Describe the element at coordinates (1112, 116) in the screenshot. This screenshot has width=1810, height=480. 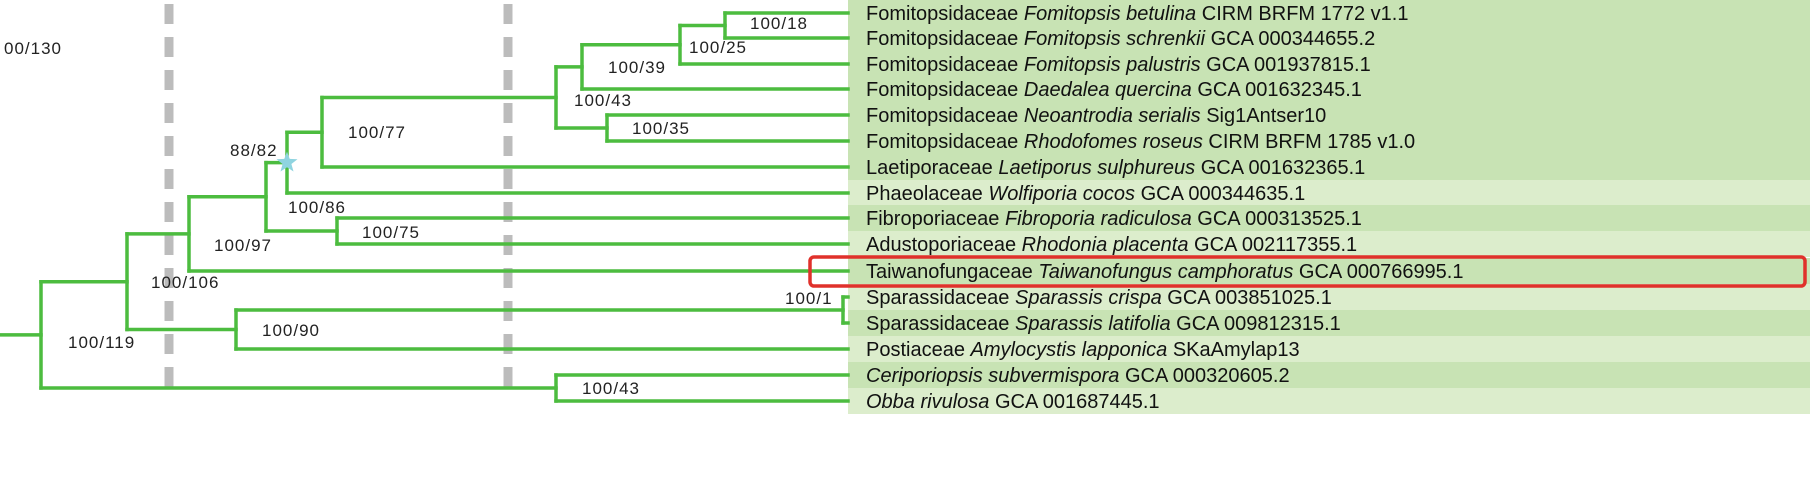
I see `species-name: Neoantrodia serialis` at that location.